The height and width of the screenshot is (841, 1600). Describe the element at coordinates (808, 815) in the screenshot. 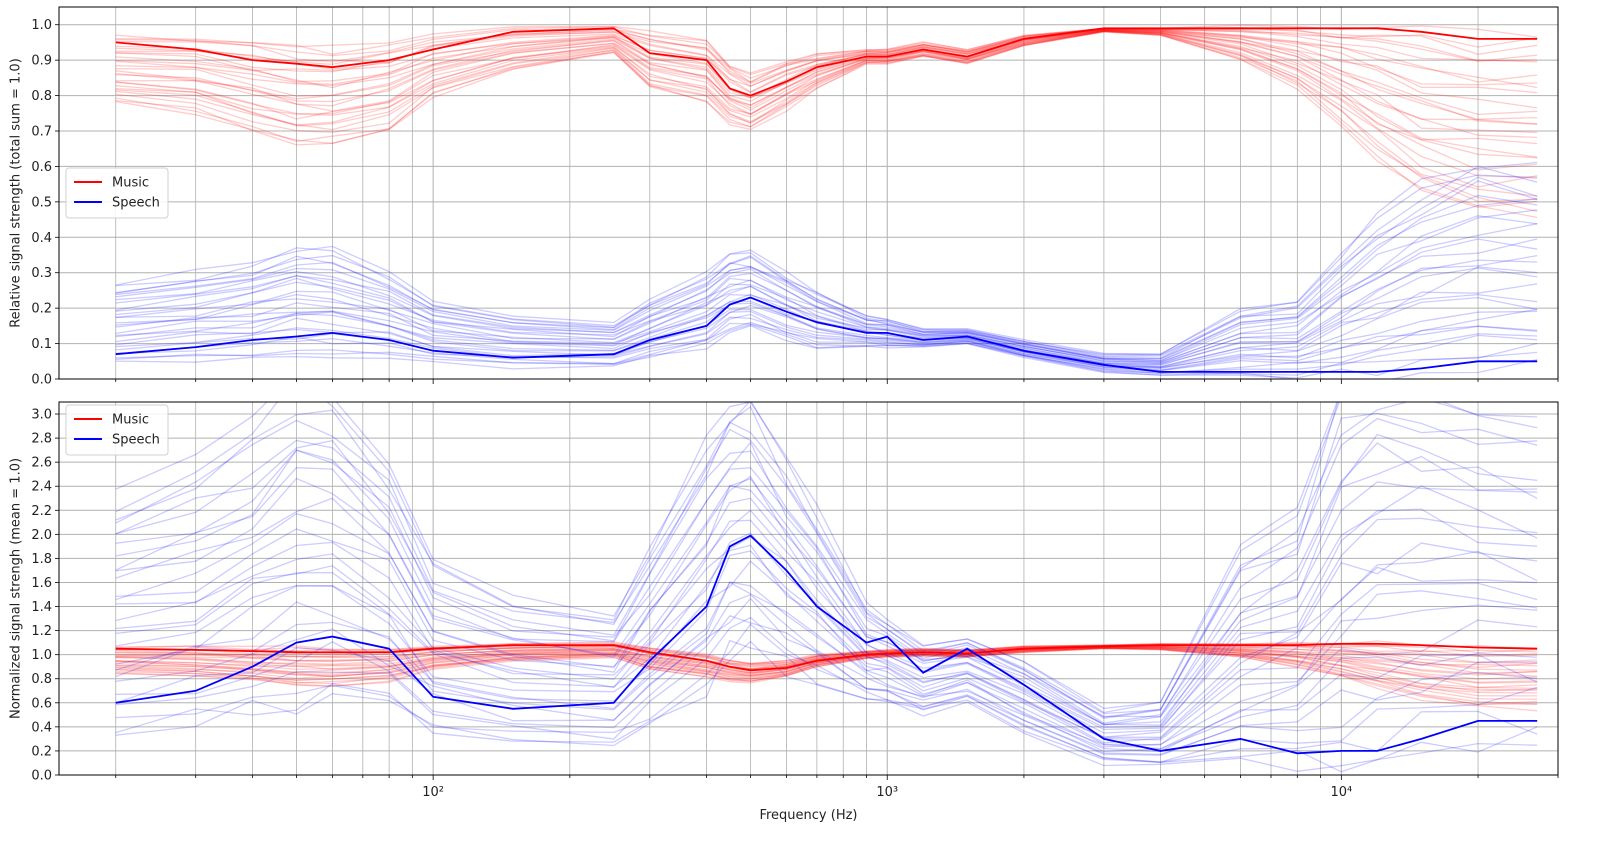

I see `bottom-x-axis-label: Frequency (Hz)` at that location.